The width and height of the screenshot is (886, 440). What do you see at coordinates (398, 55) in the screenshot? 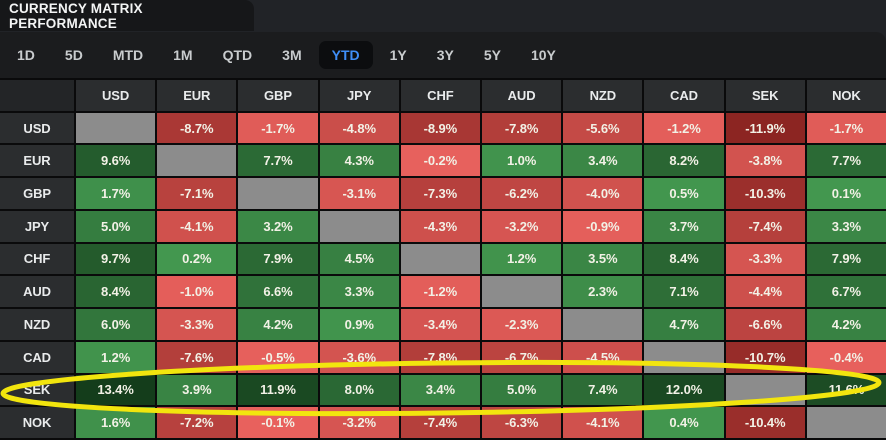
I see `tab-1y: 1Y` at bounding box center [398, 55].